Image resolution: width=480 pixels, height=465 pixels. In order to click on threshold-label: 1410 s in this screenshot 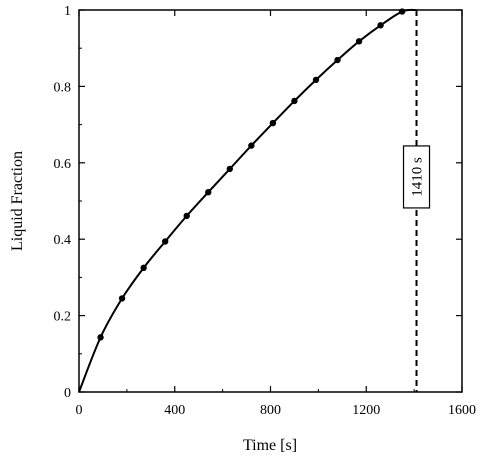, I will do `click(418, 177)`.